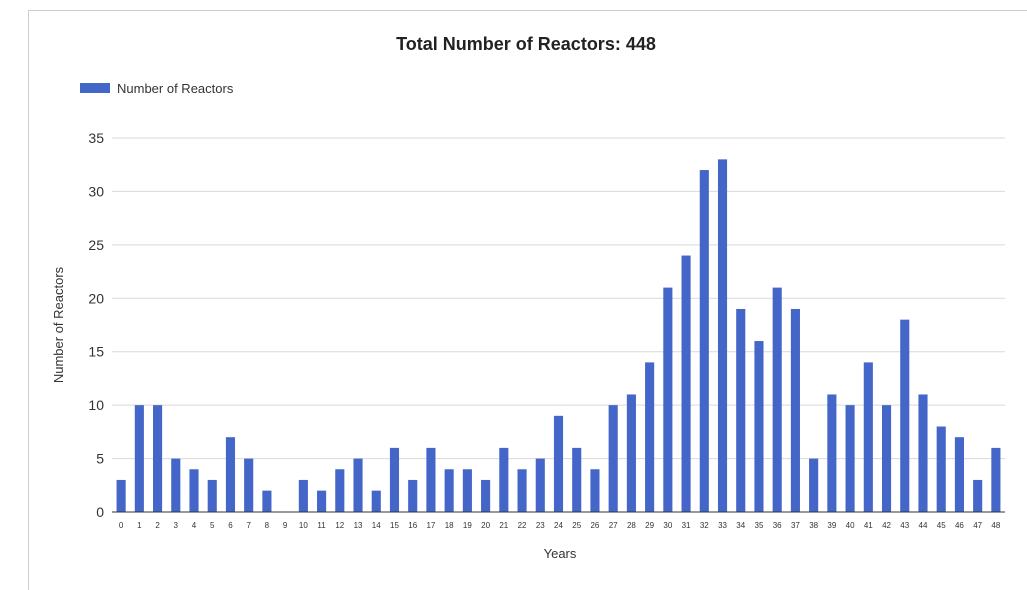 The height and width of the screenshot is (590, 1027). What do you see at coordinates (176, 525) in the screenshot?
I see `x-tick-label: 3` at bounding box center [176, 525].